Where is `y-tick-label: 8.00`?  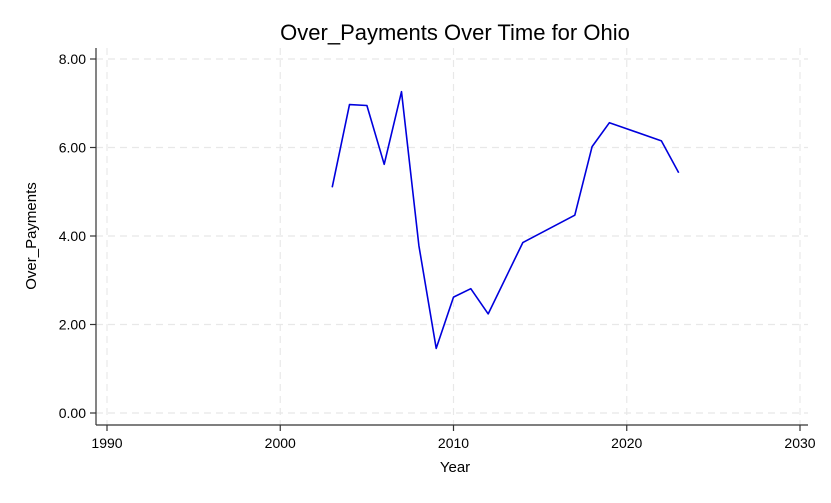
y-tick-label: 8.00 is located at coordinates (72, 59).